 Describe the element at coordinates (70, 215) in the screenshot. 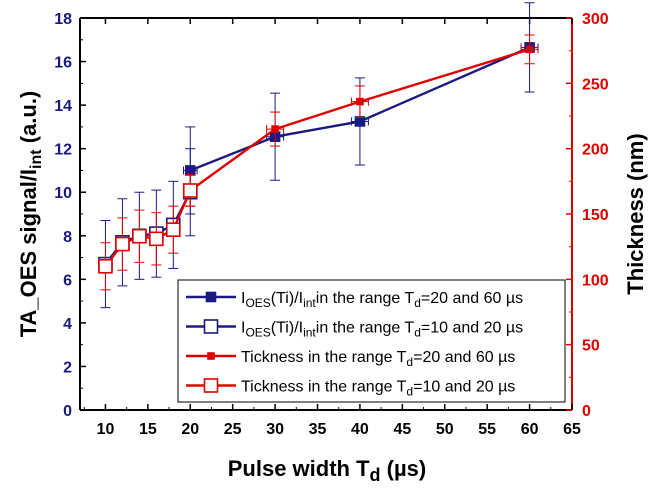

I see `y-axis-left: 0 2 4 6 8 10 12 14 16 18` at that location.